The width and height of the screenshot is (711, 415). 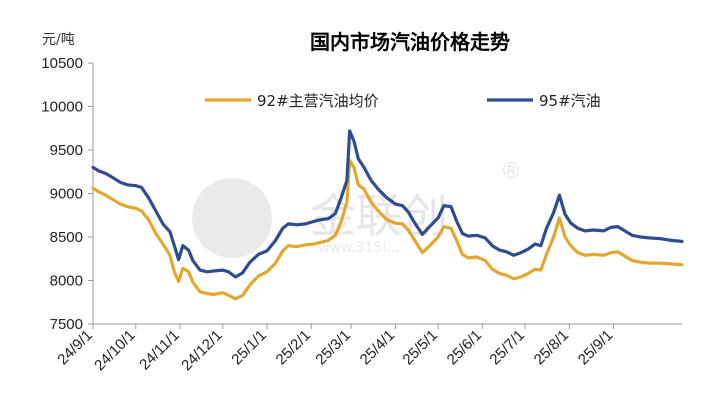 I want to click on y-tick-label: 8000, so click(x=66, y=281).